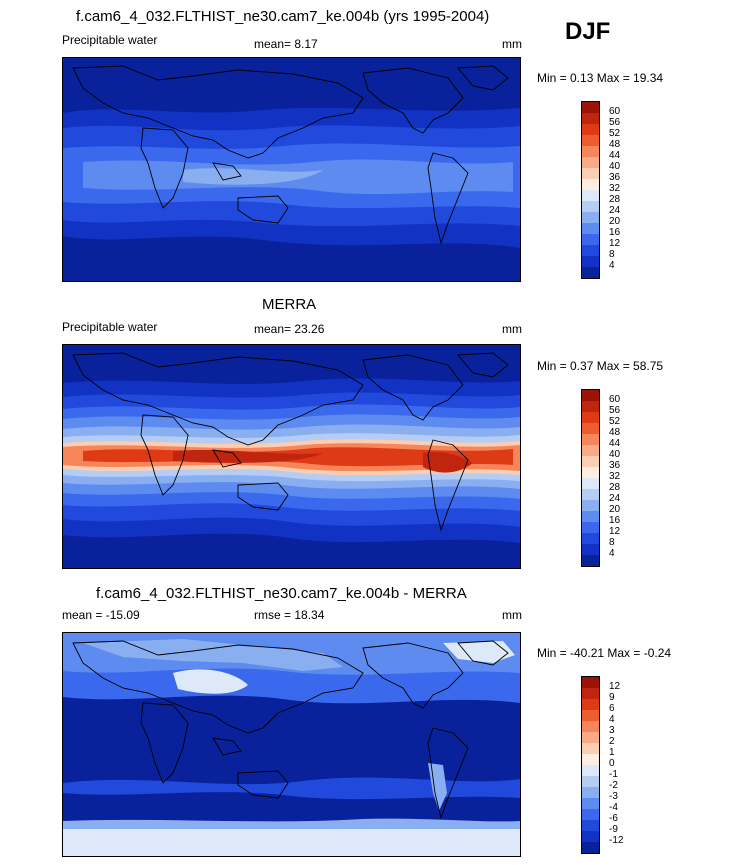 The image size is (732, 865). Describe the element at coordinates (604, 653) in the screenshot. I see `panel3-minmax: Min = -40.21 Max = -0.24` at that location.